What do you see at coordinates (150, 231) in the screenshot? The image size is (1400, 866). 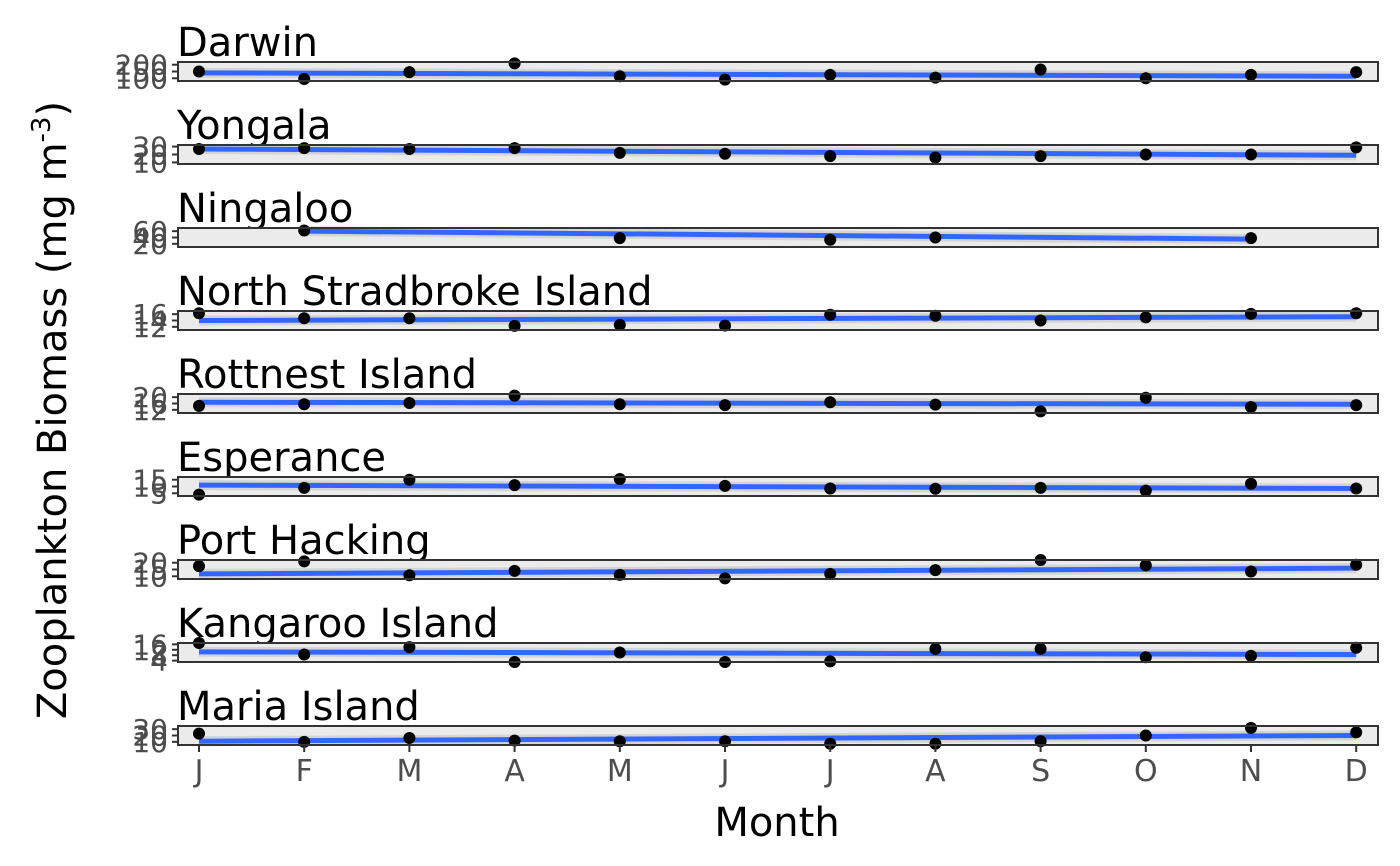 I see `y-tick-label: 60` at bounding box center [150, 231].